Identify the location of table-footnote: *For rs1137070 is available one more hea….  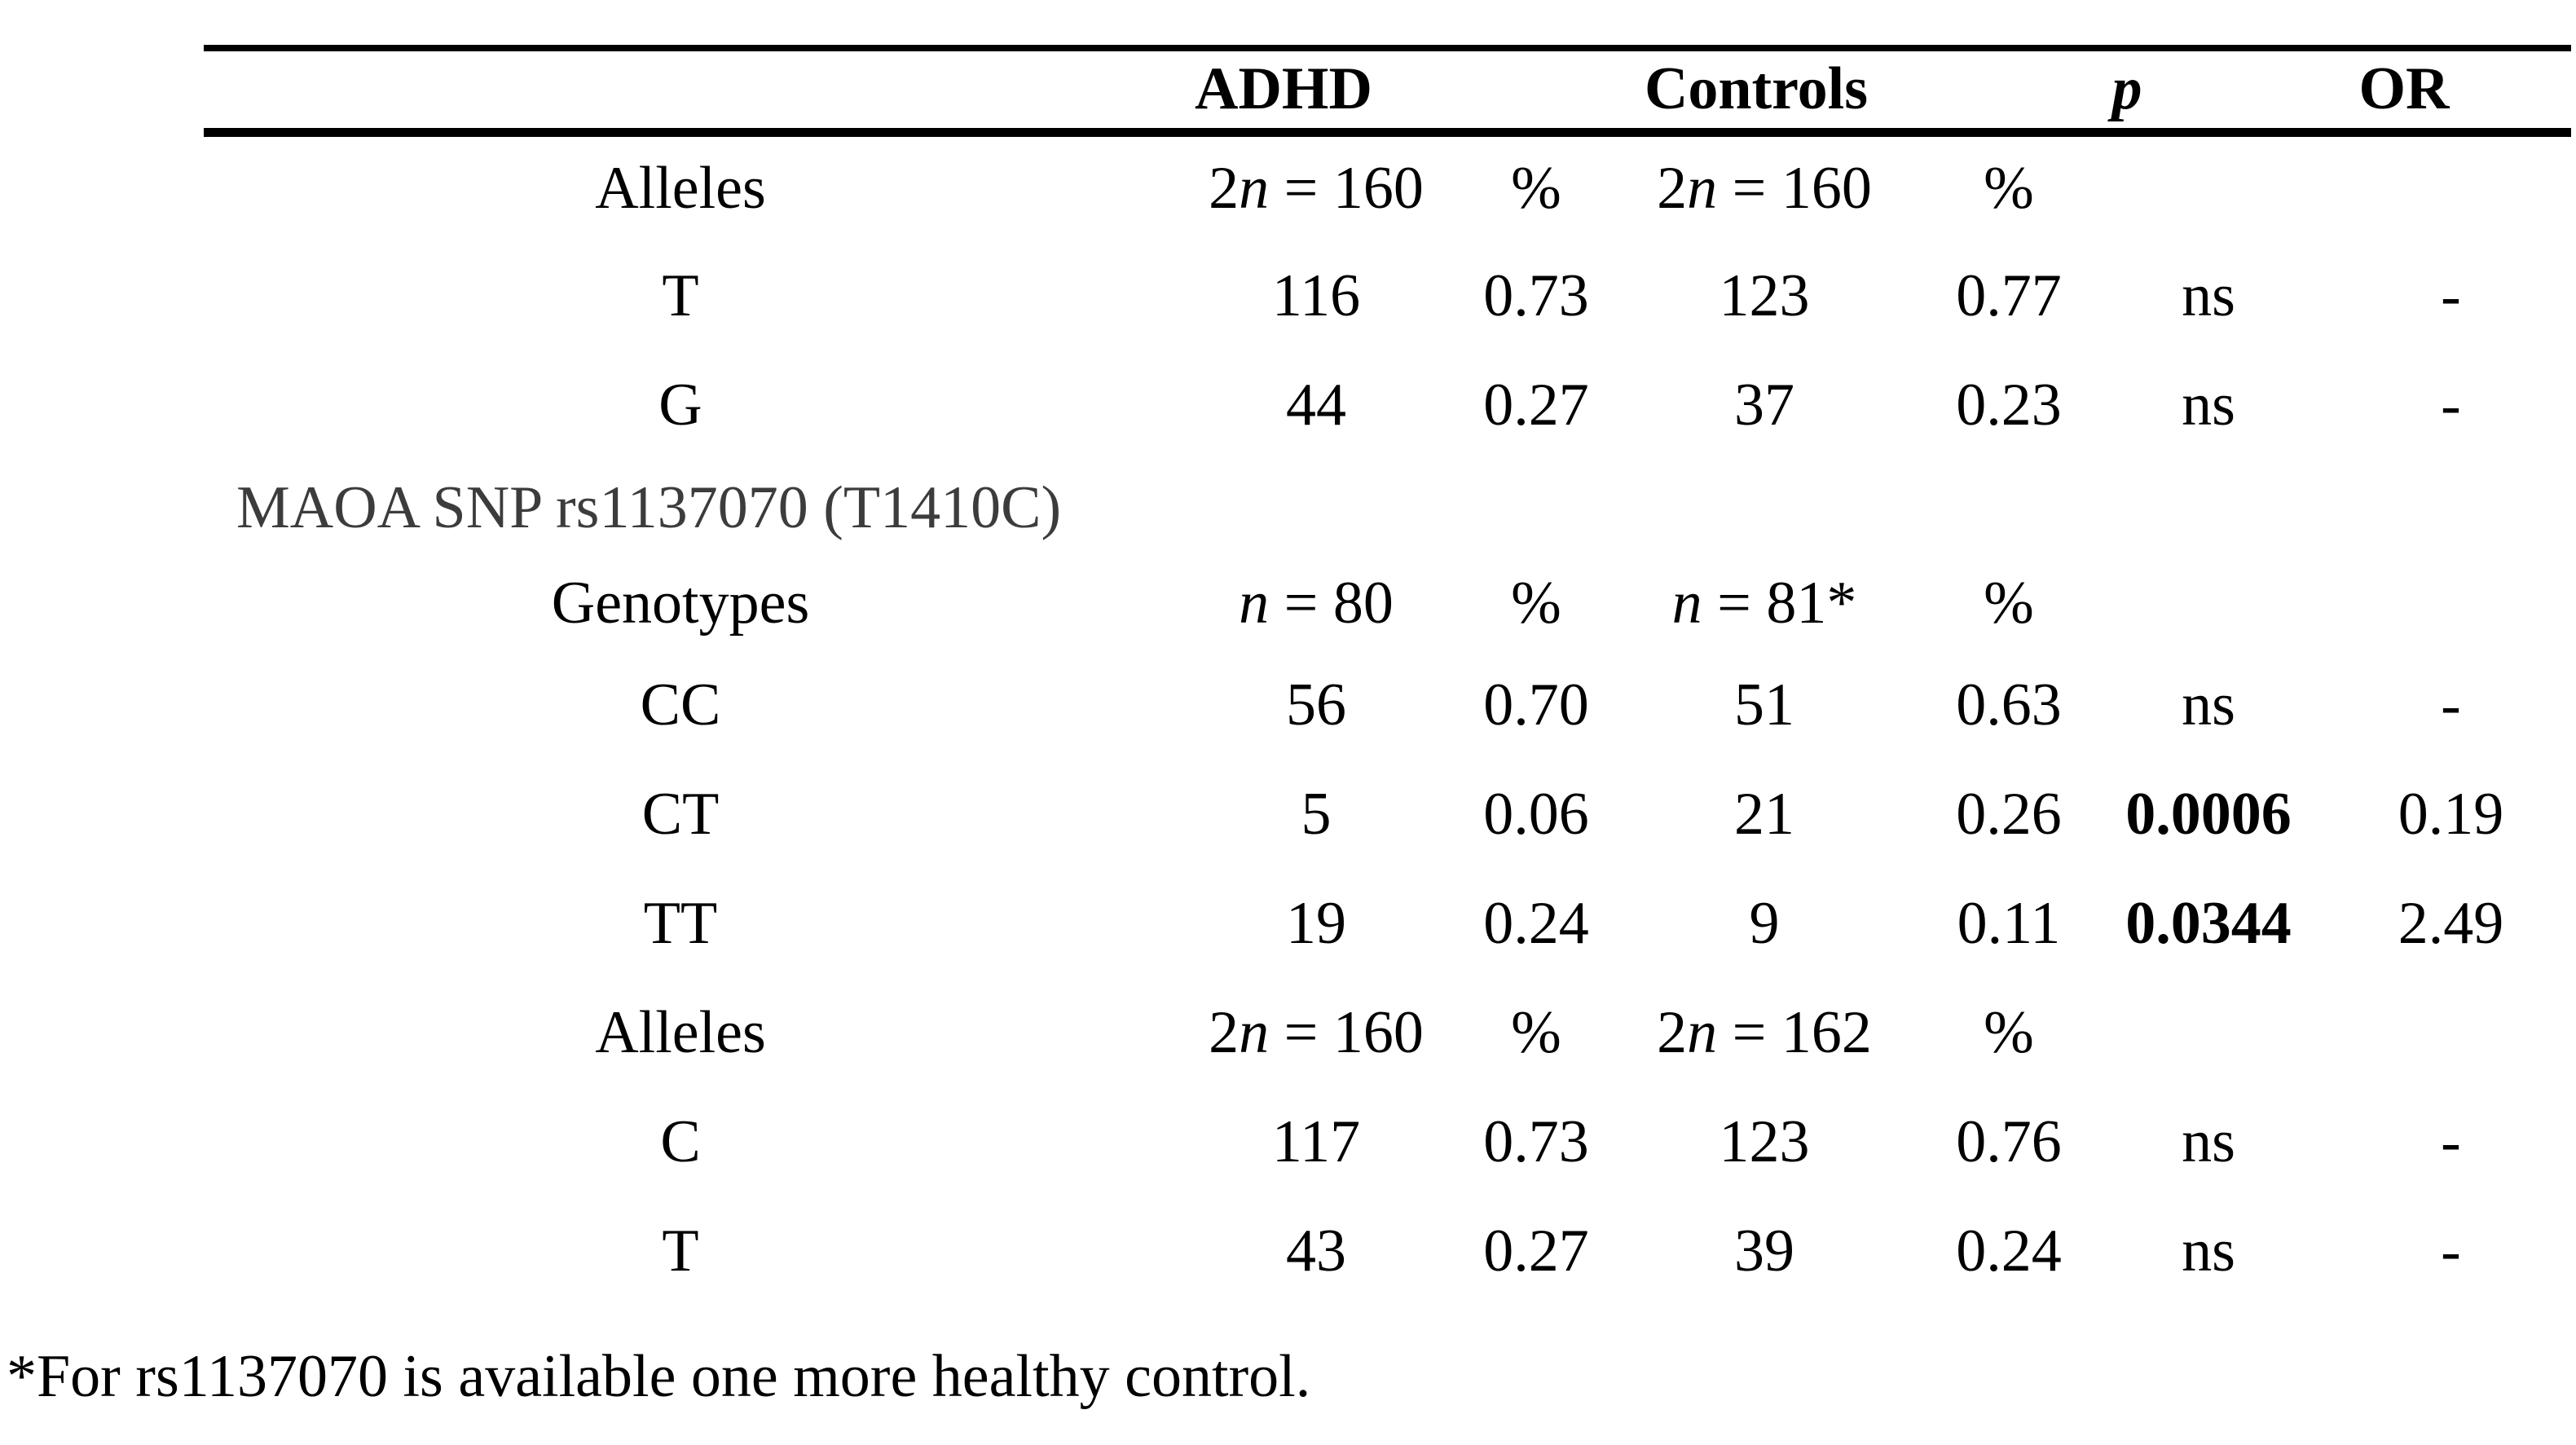
(659, 1376).